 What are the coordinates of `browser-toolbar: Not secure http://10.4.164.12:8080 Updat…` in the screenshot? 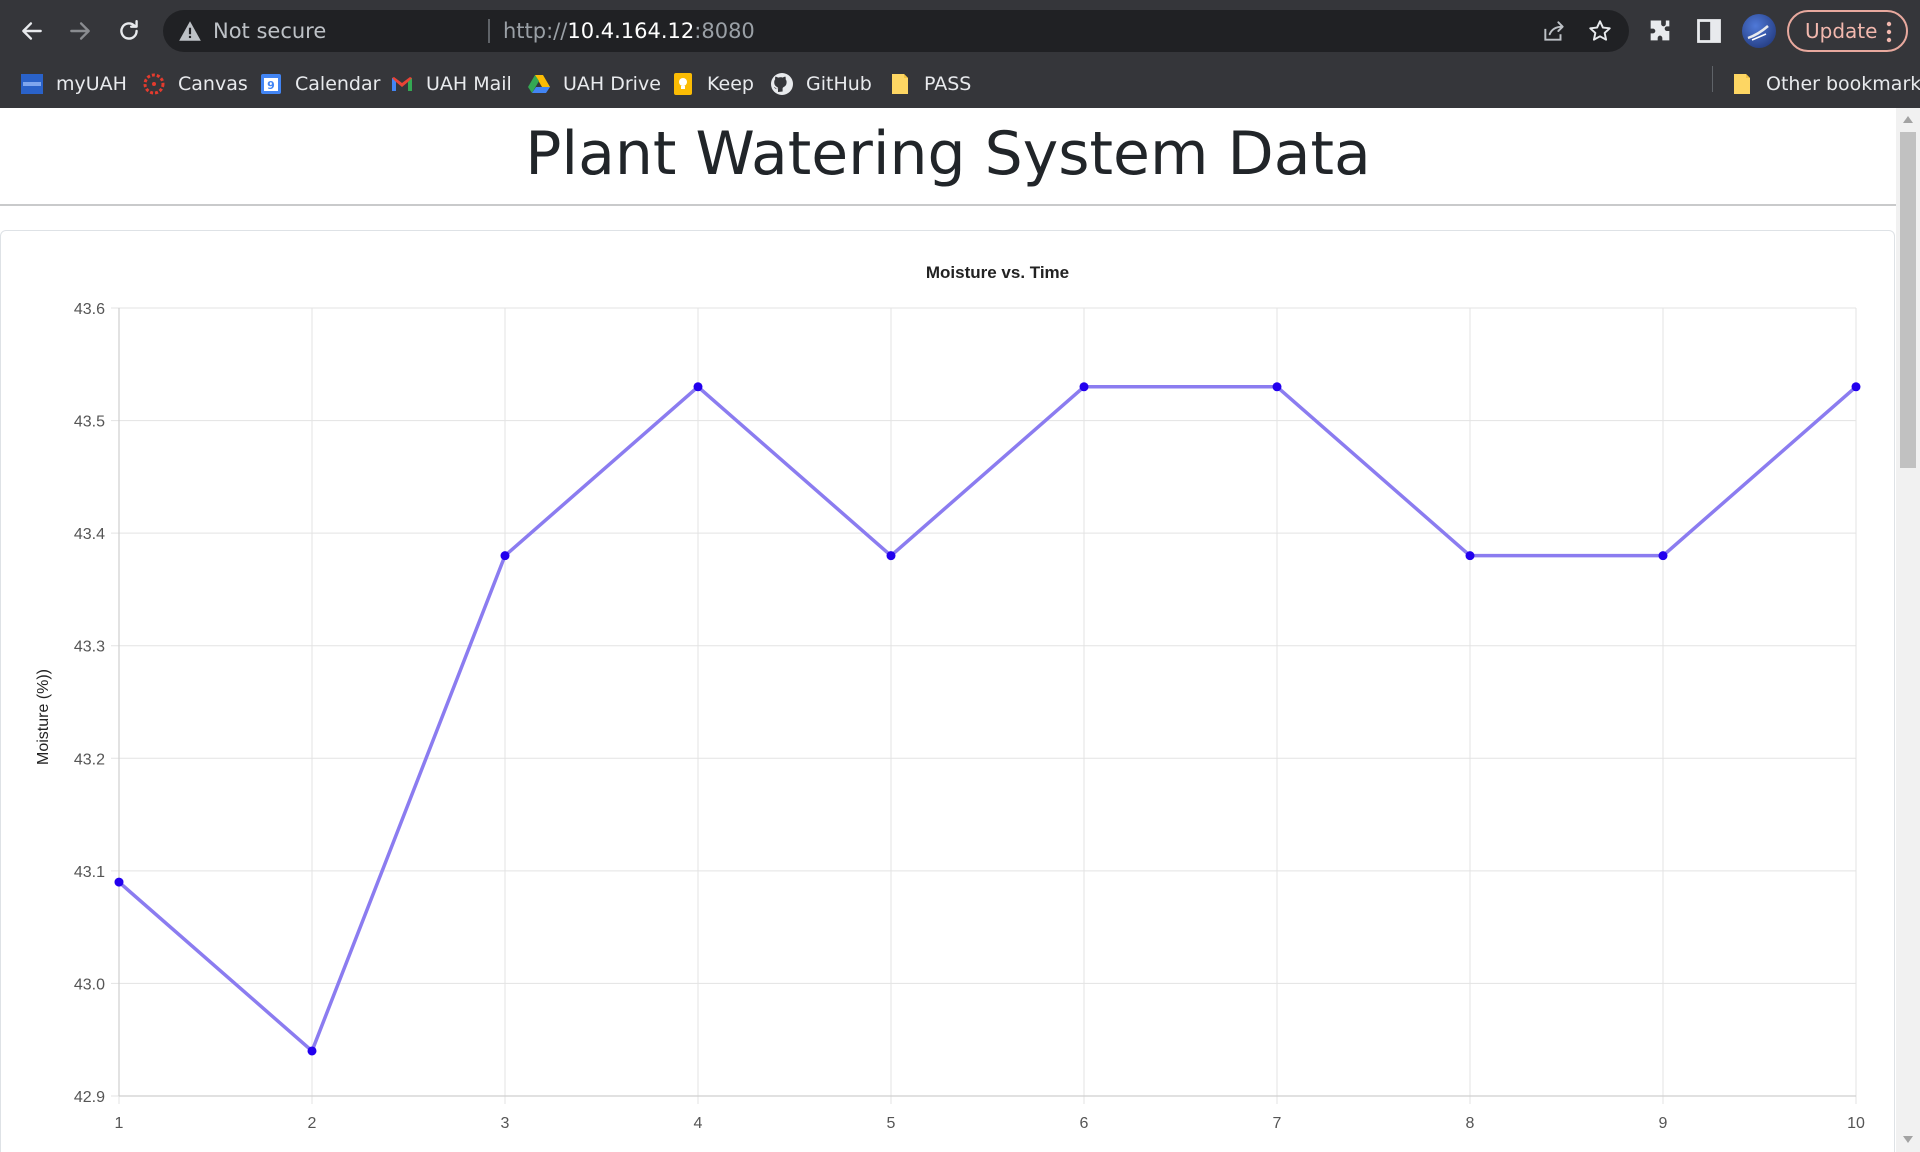 It's located at (960, 30).